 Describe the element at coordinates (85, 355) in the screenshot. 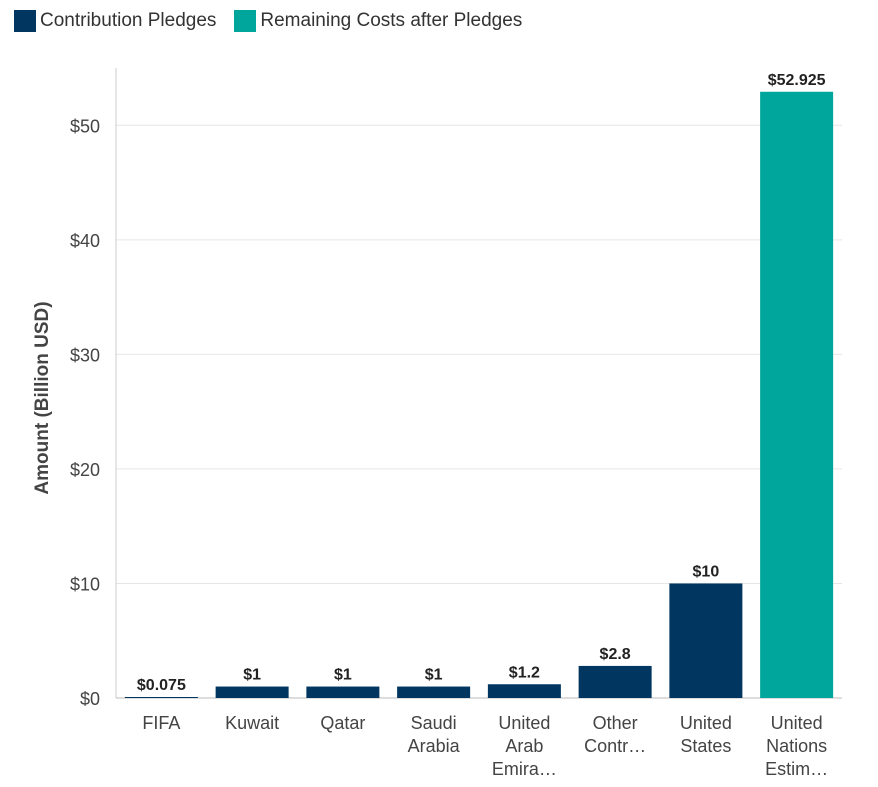

I see `y-tick-label: $30` at that location.